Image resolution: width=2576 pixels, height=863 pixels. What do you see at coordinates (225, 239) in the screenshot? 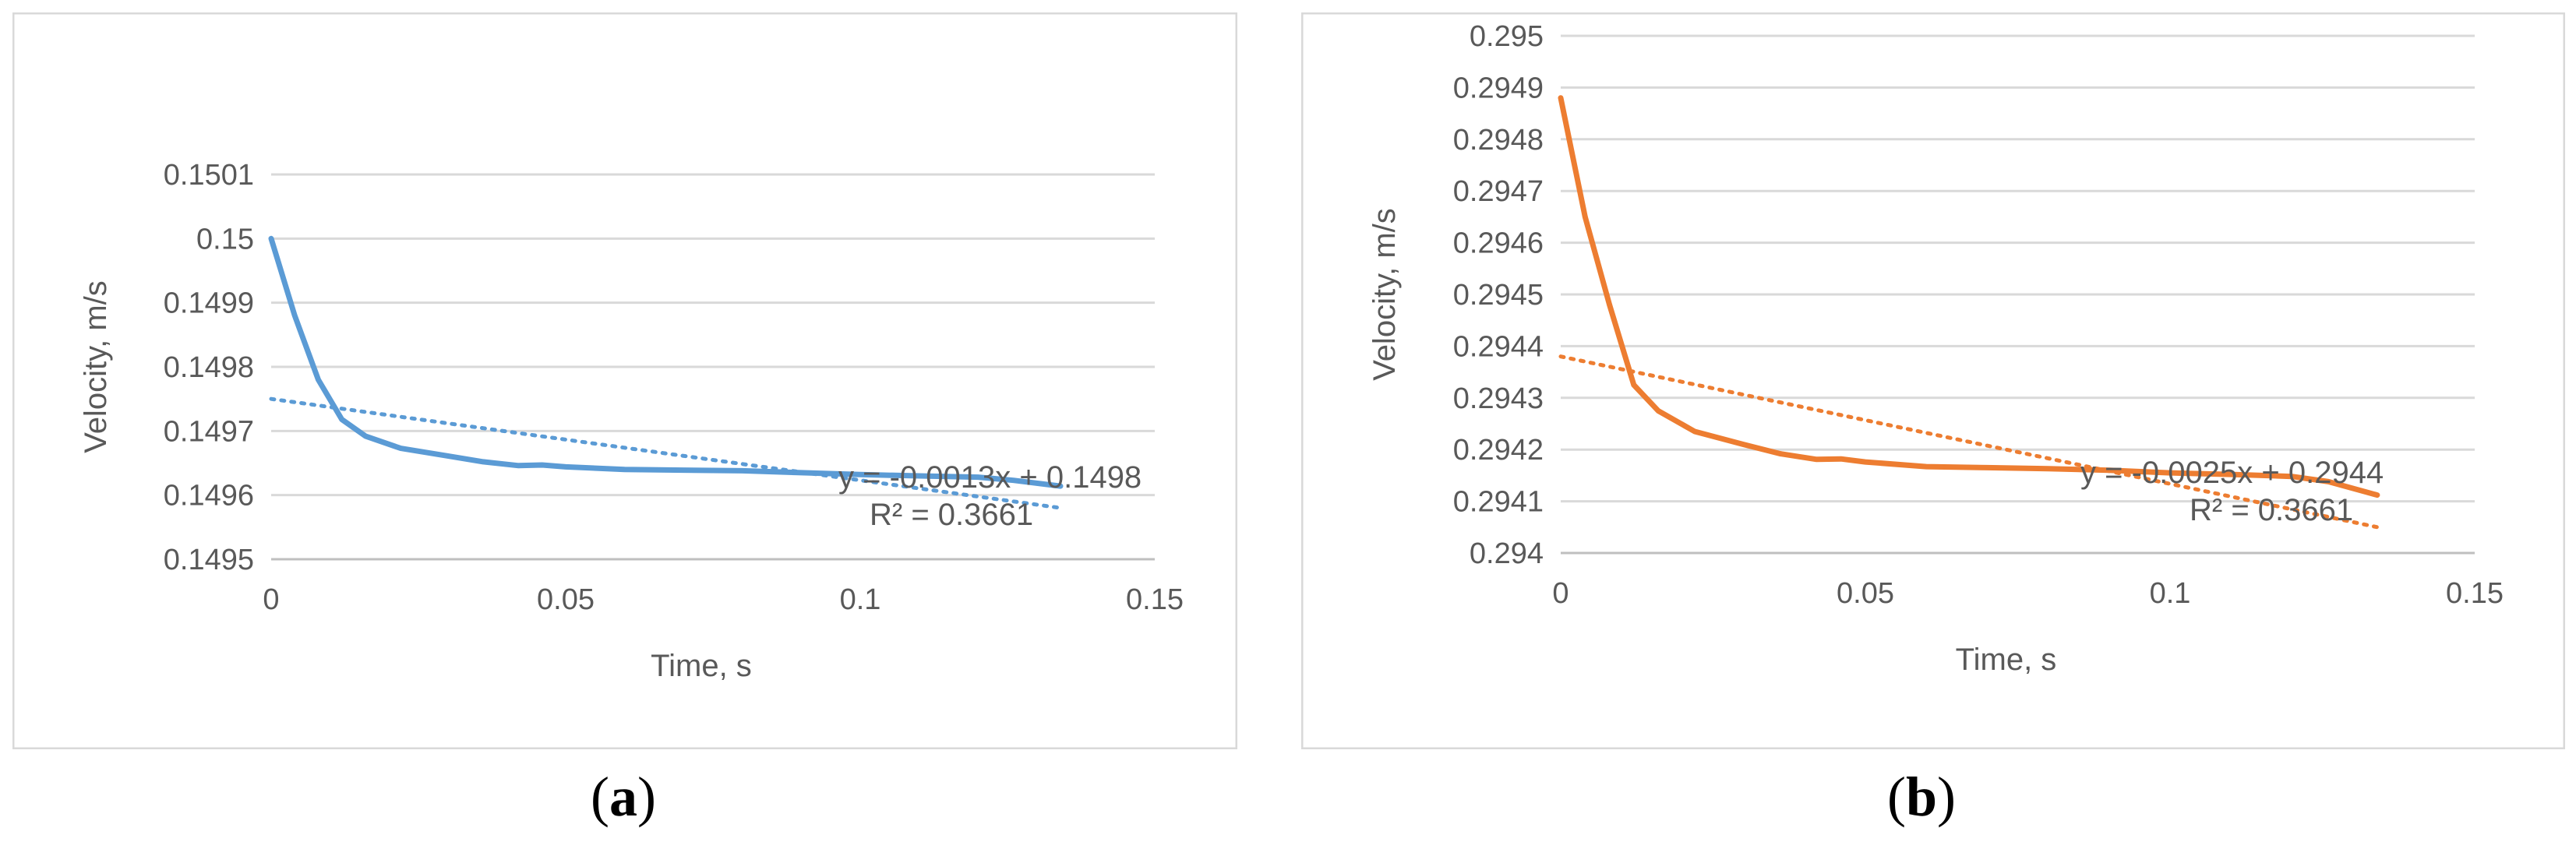
I see `y-tick-label: 0.15` at bounding box center [225, 239].